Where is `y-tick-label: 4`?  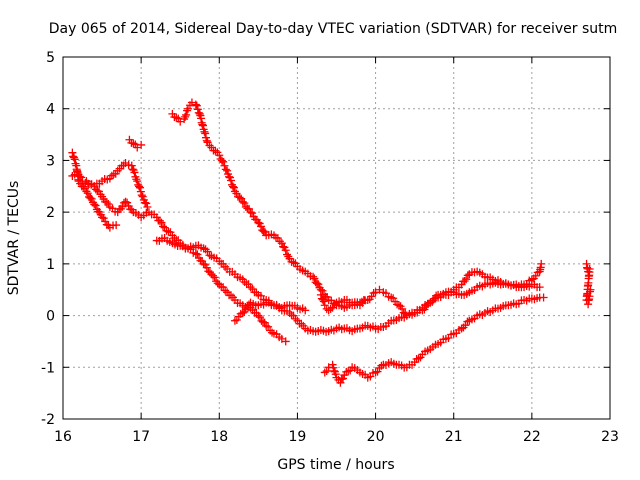 y-tick-label: 4 is located at coordinates (50, 110).